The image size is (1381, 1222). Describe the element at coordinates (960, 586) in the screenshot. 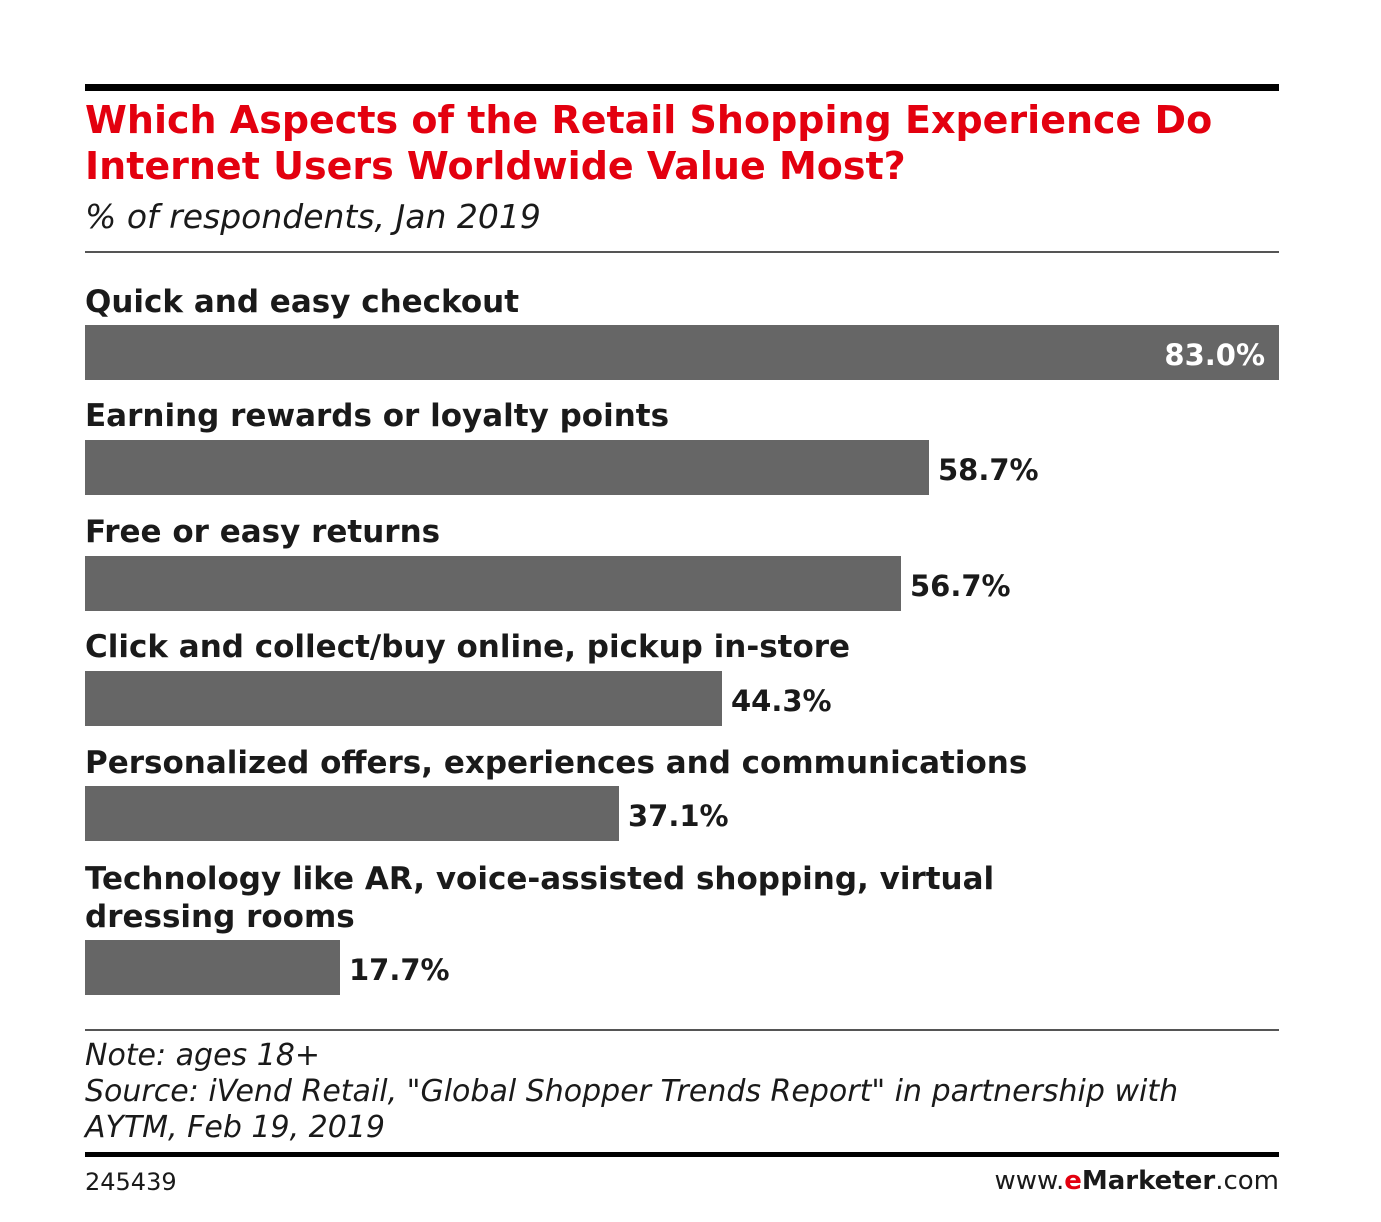

I see `value-label: 56.7%` at that location.